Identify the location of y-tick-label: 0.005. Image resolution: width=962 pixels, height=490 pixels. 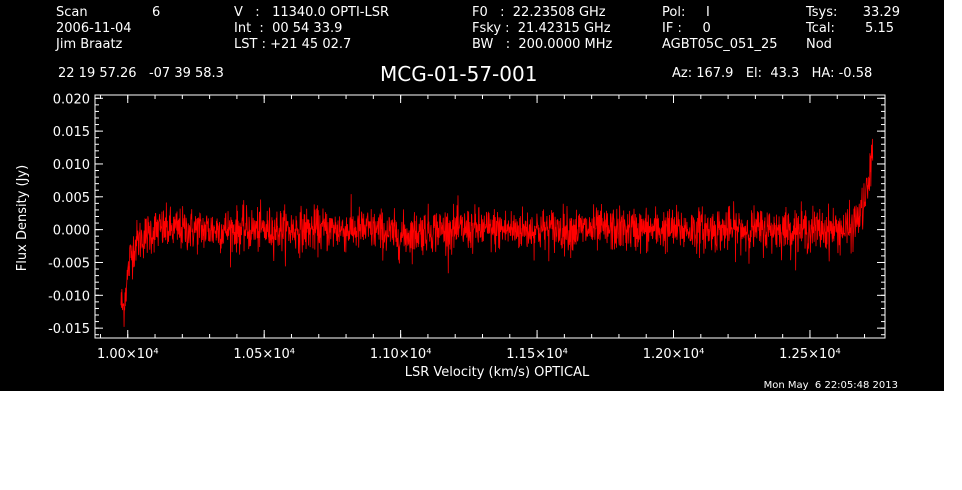
(71, 198).